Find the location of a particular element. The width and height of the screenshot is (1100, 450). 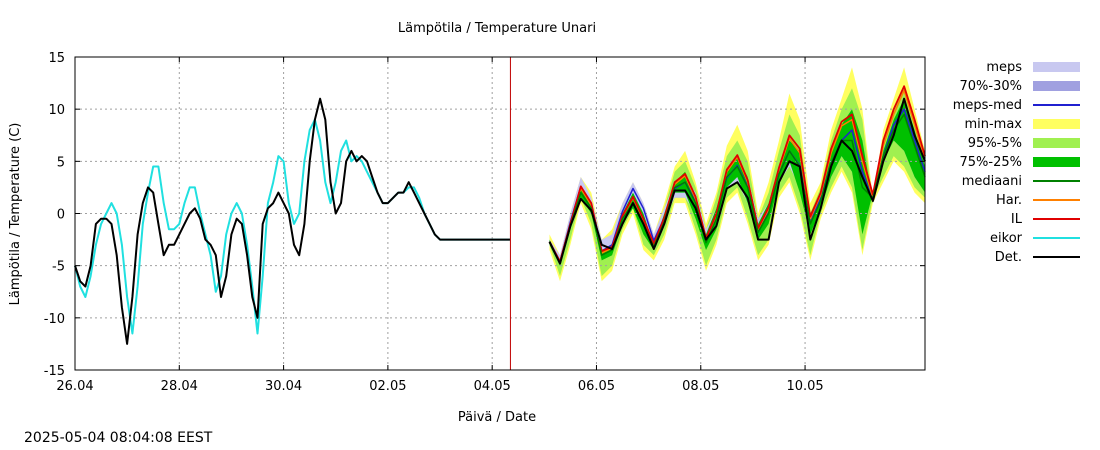

x-tick-label: 30.04 is located at coordinates (283, 386).